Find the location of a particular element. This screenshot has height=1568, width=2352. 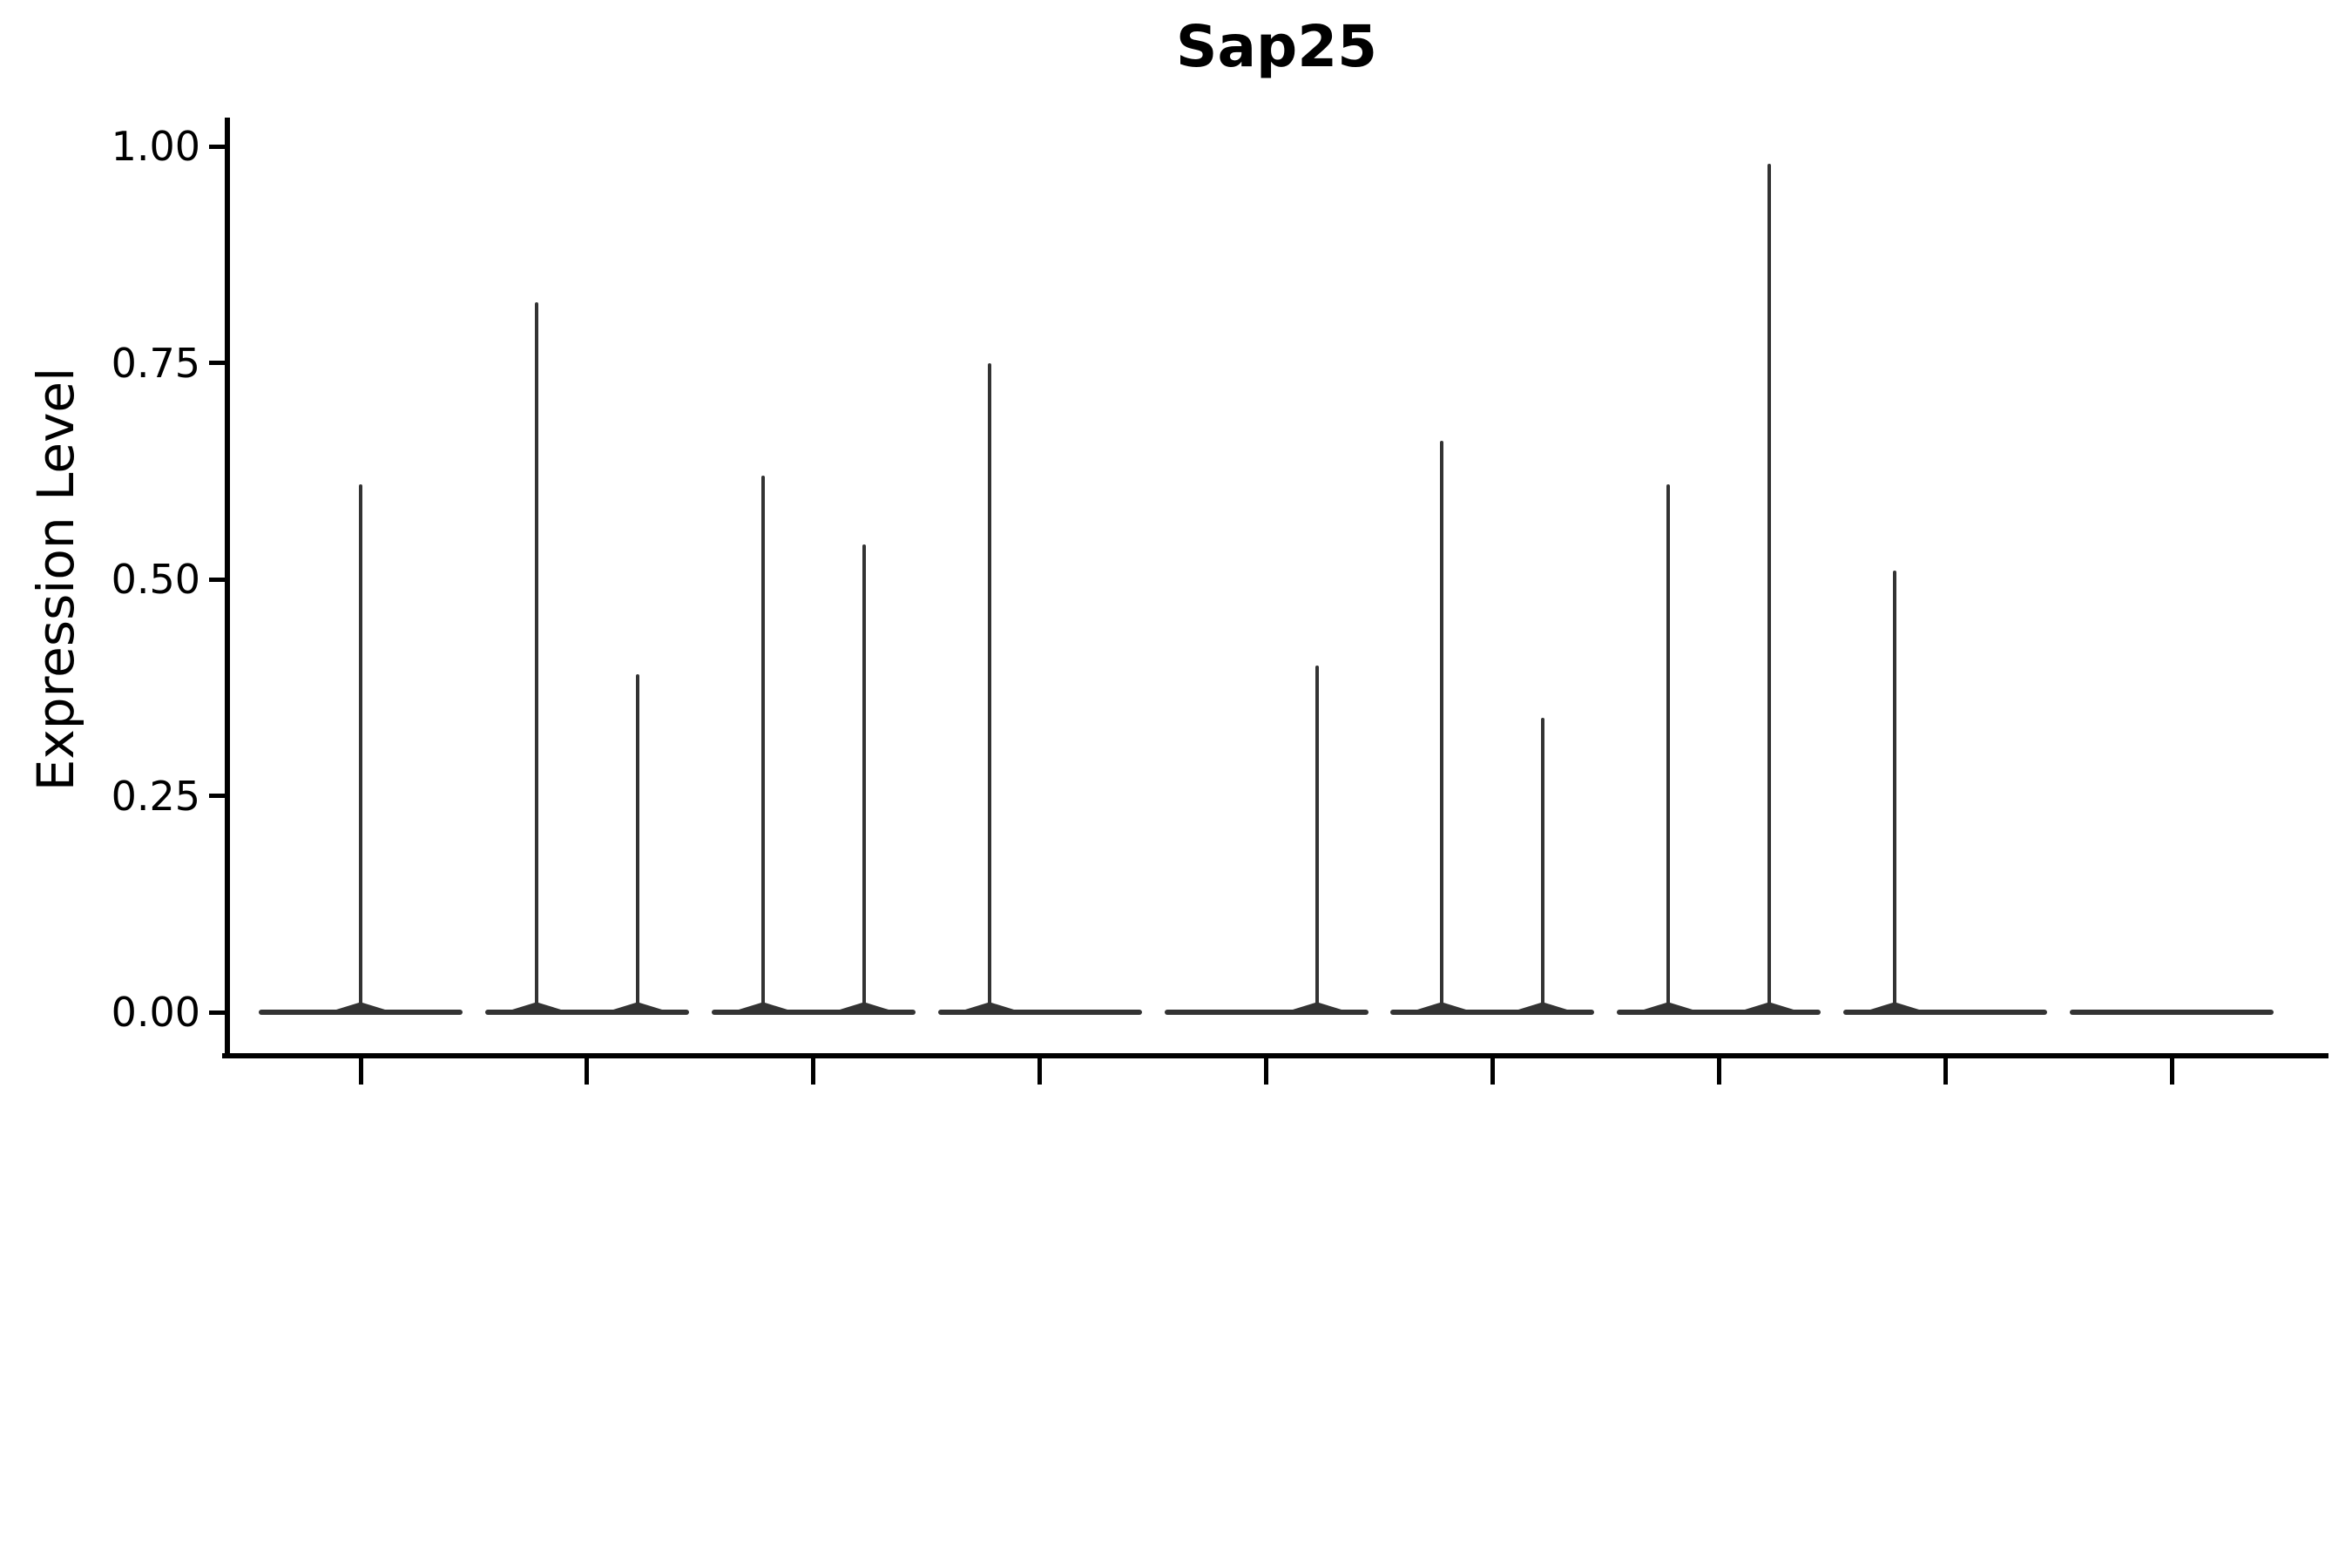

y-axis-spine is located at coordinates (228, 588).